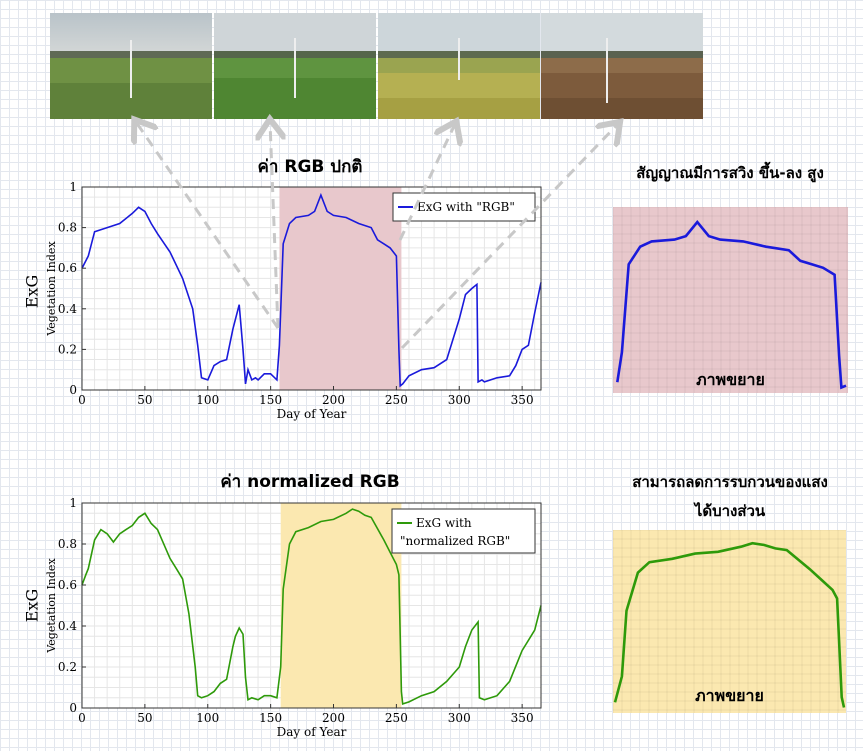 Image resolution: width=863 pixels, height=751 pixels. Describe the element at coordinates (463, 531) in the screenshot. I see `legend-box` at that location.